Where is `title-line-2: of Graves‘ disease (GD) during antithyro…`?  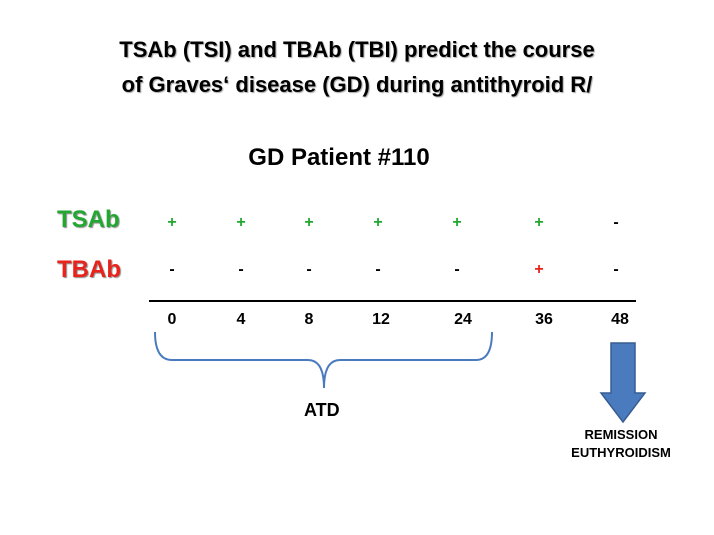 title-line-2: of Graves‘ disease (GD) during antithyro… is located at coordinates (357, 84).